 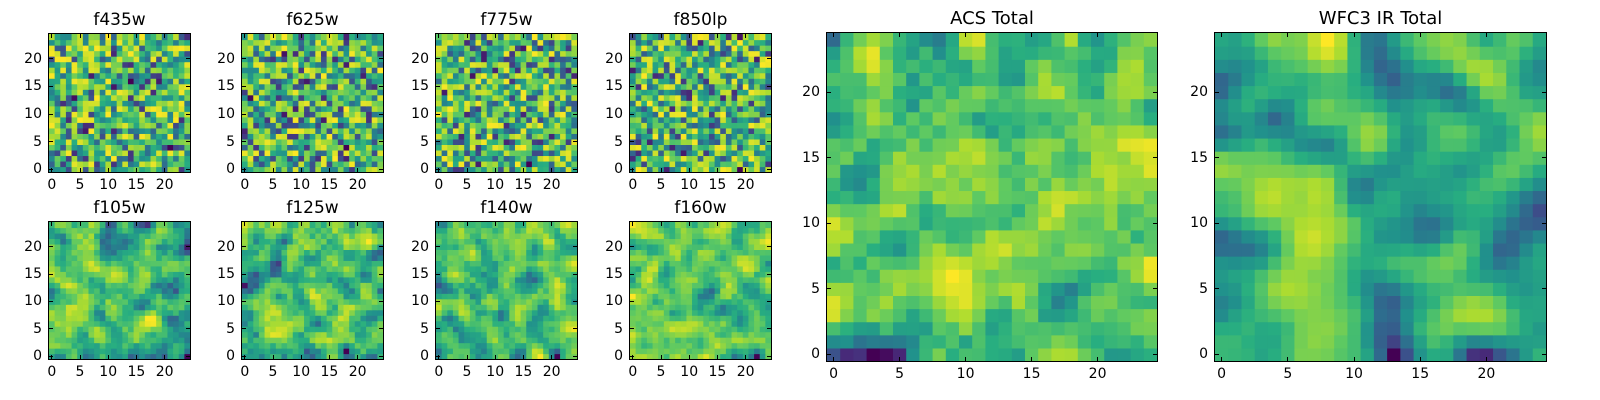 I want to click on x-tick-mark, so click(x=301, y=357).